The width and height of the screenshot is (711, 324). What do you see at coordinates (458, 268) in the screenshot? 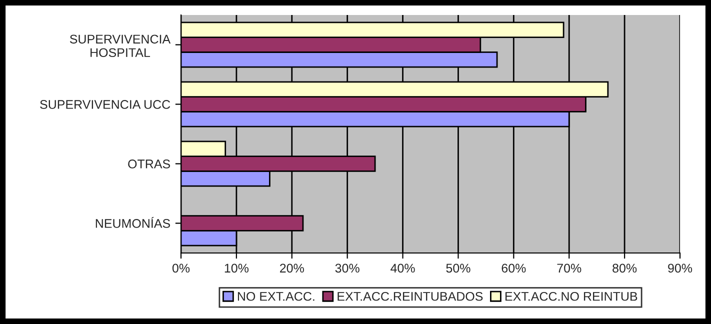
I see `x-tick-label: 50%` at bounding box center [458, 268].